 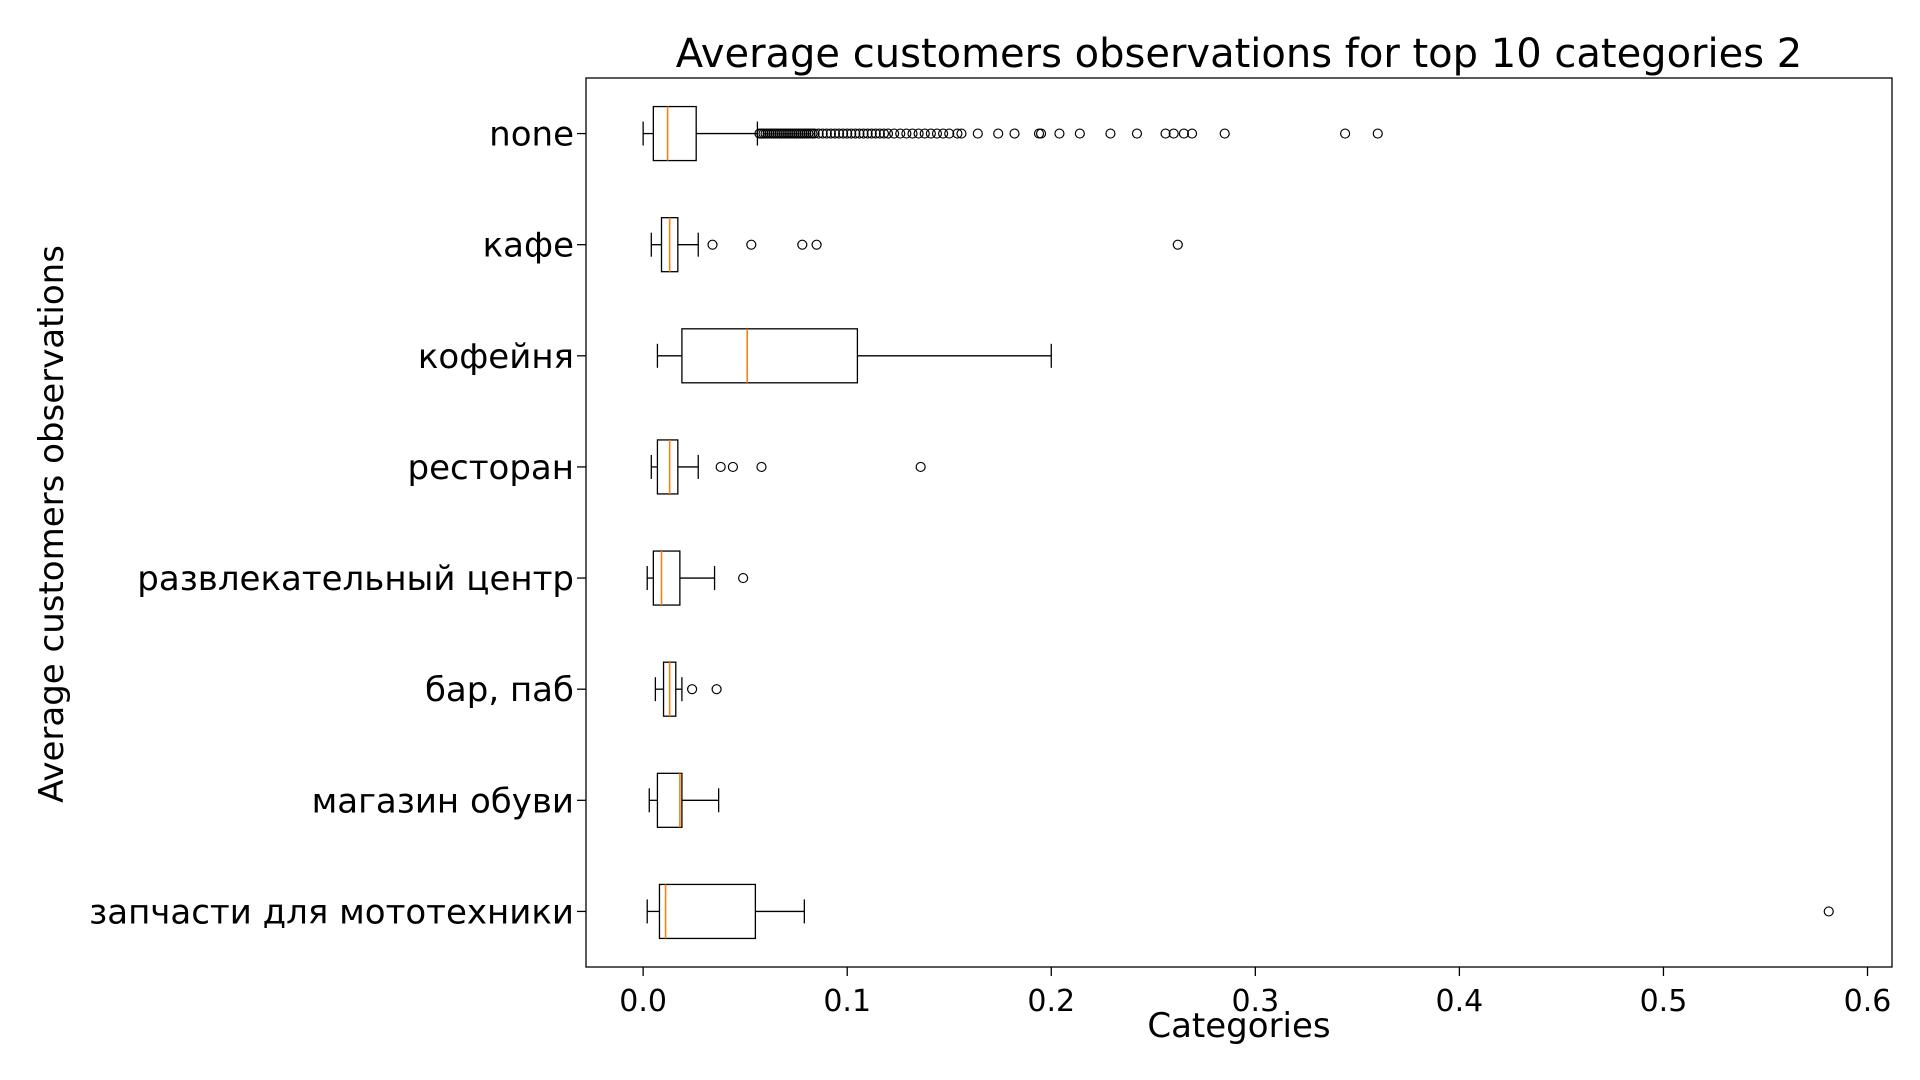 I want to click on x-tick-label: 0.1, so click(x=847, y=1001).